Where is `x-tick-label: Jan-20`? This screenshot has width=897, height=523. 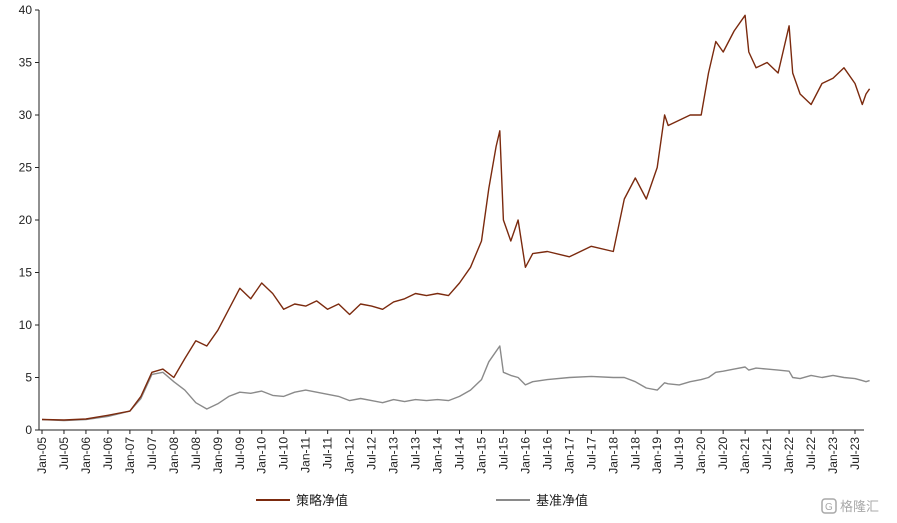 x-tick-label: Jan-20 is located at coordinates (701, 455).